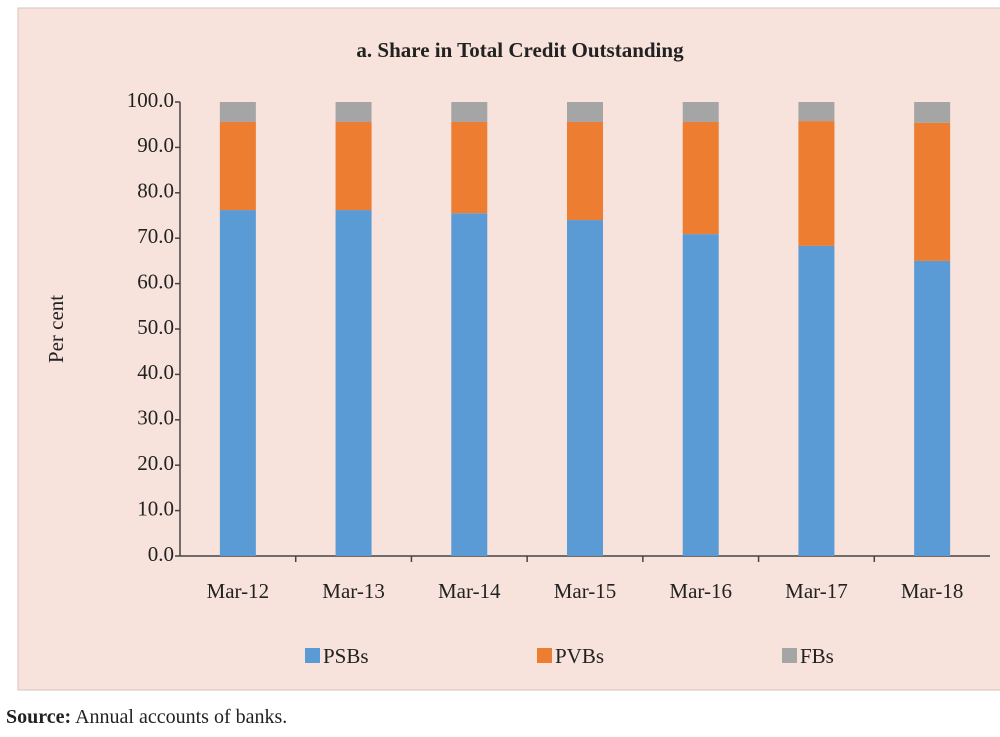 The width and height of the screenshot is (1000, 737). Describe the element at coordinates (155, 281) in the screenshot. I see `y-tick-label: 60.0` at that location.